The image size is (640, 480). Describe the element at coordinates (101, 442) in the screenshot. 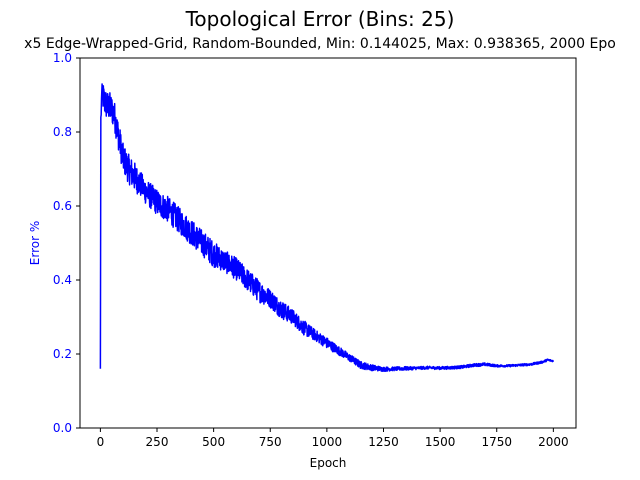

I see `x-tick-label: 0` at that location.